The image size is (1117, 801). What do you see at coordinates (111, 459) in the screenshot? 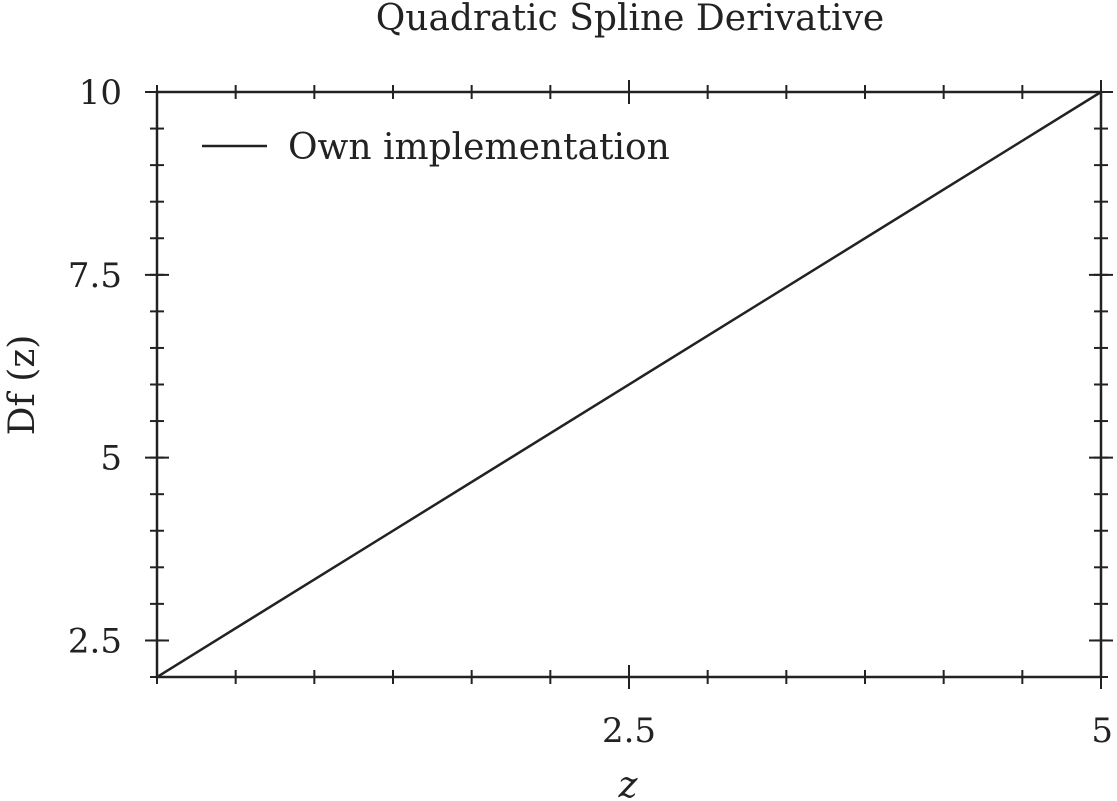
I see `y-tick-label: 5` at bounding box center [111, 459].